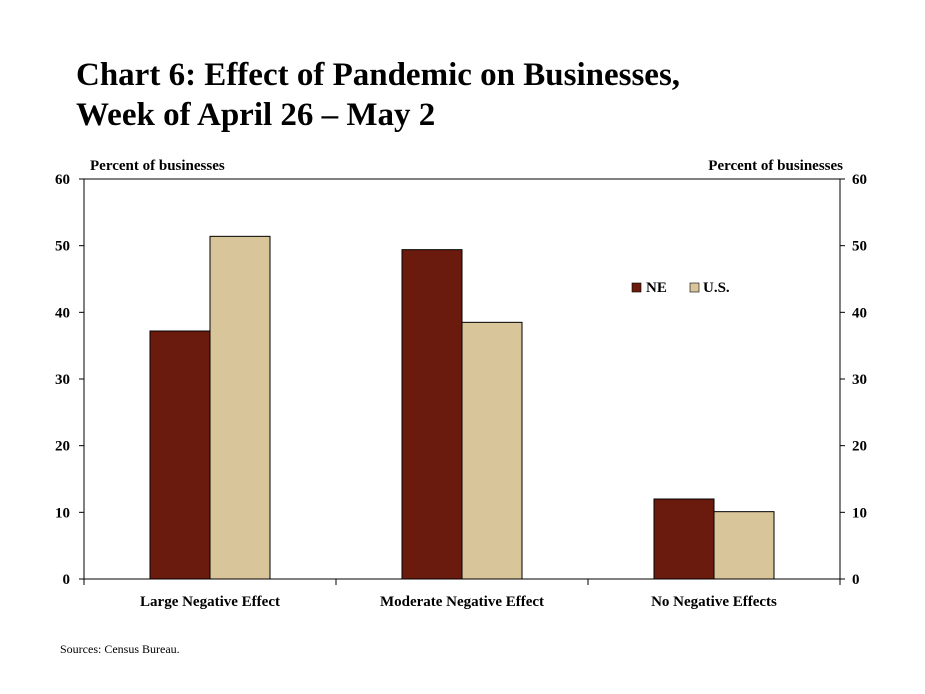 The image size is (925, 694). I want to click on legend-swatch-us, so click(694, 287).